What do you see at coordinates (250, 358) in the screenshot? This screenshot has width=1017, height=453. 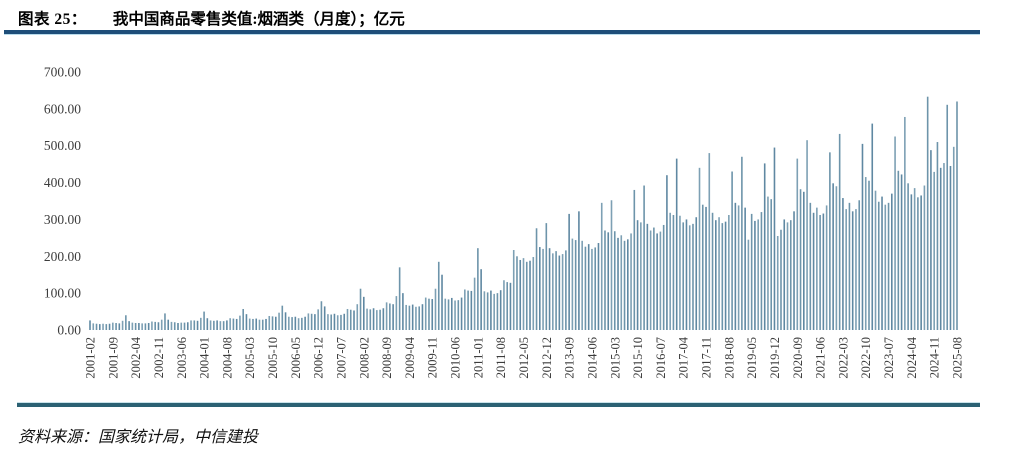 I see `x-tick-label: 2005-03` at bounding box center [250, 358].